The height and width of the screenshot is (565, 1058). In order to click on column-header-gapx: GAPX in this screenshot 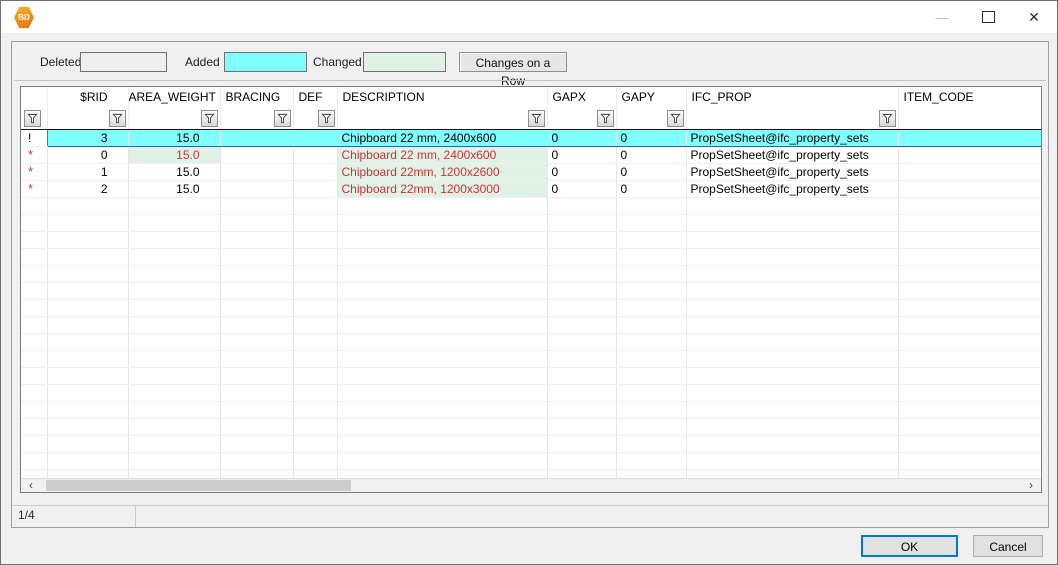, I will do `click(582, 98)`.